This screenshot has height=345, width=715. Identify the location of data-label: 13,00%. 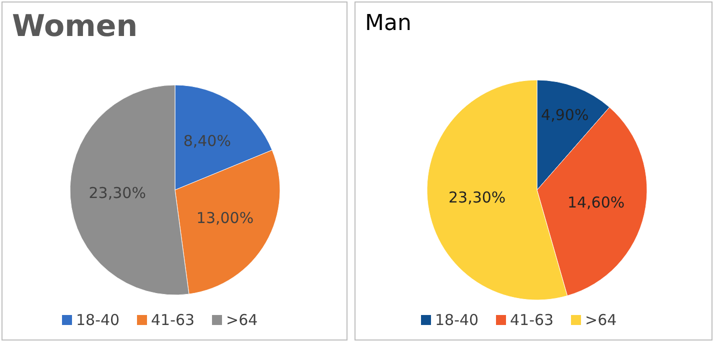
(225, 217).